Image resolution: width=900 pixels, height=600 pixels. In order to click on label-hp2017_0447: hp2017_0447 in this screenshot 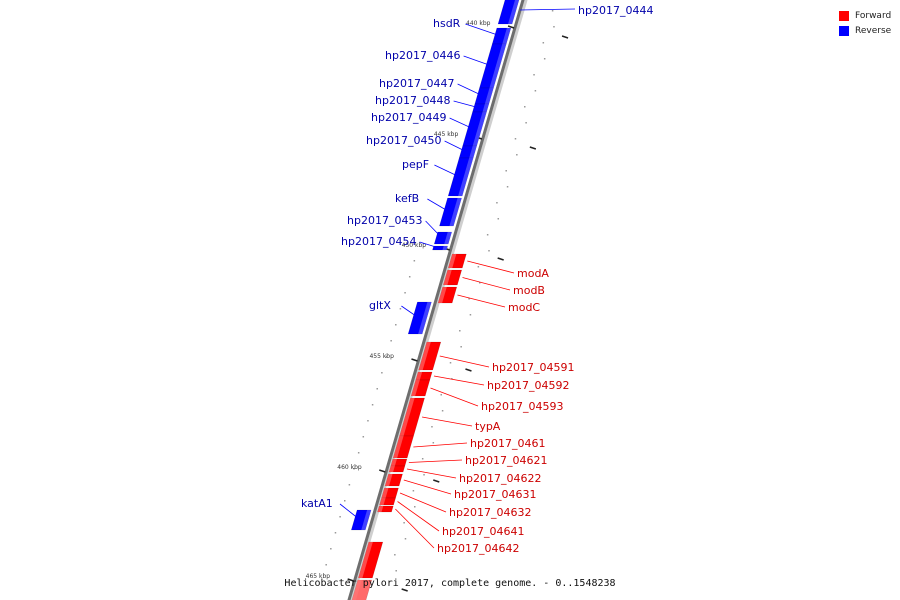, I will do `click(416, 83)`.